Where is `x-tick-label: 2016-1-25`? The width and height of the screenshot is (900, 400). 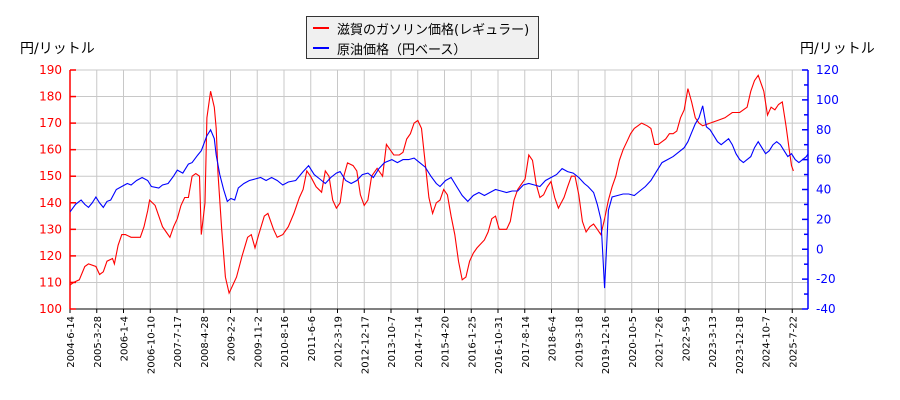 x-tick-label: 2016-1-25 is located at coordinates (472, 342).